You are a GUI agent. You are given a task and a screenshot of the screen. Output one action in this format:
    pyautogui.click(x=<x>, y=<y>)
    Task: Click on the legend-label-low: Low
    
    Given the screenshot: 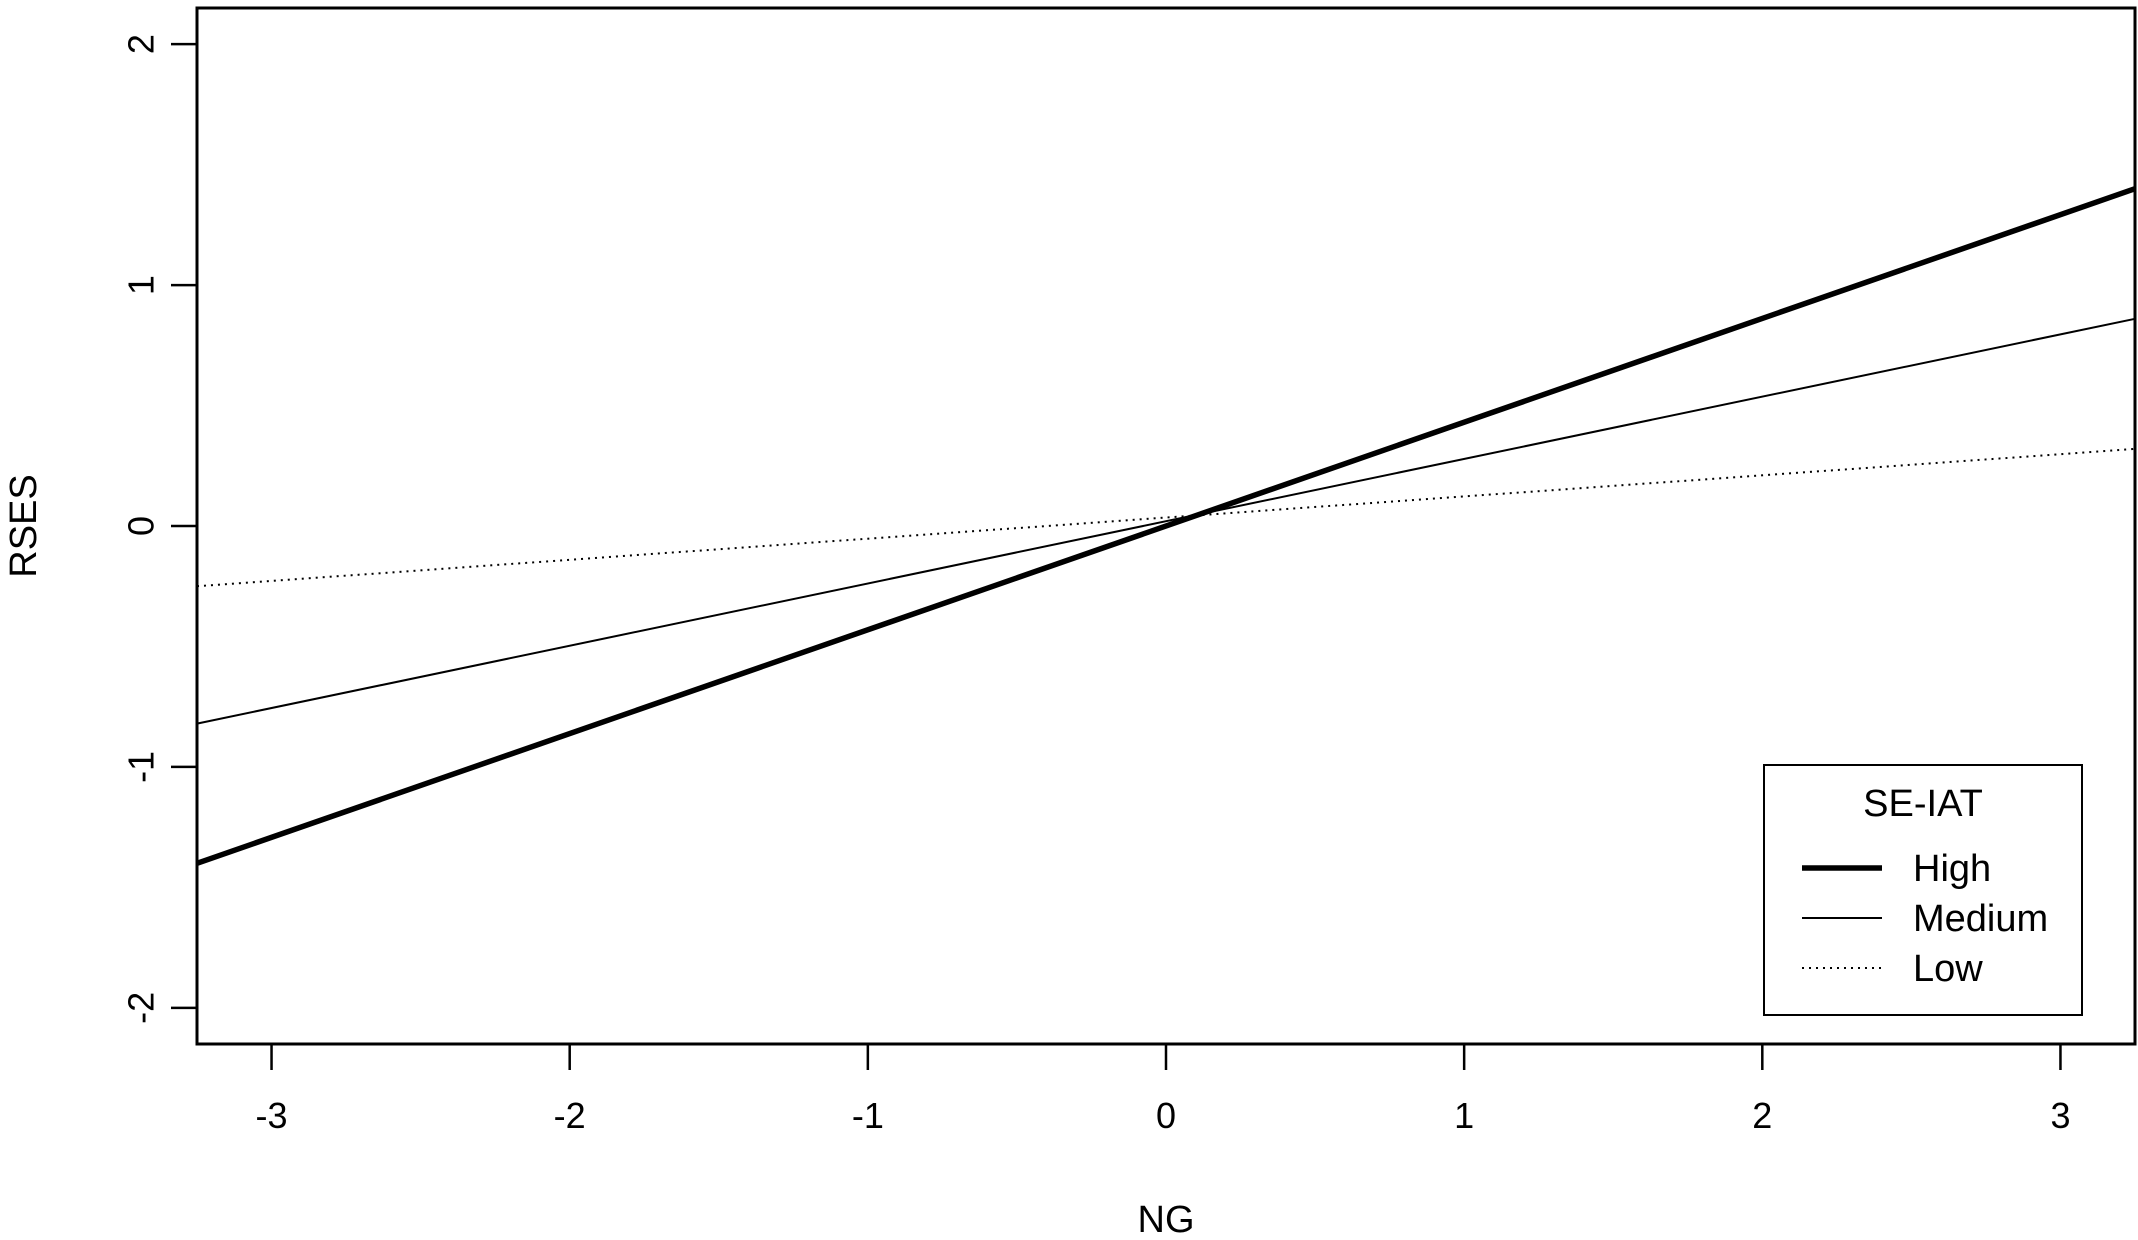 What is the action you would take?
    pyautogui.click(x=1948, y=969)
    